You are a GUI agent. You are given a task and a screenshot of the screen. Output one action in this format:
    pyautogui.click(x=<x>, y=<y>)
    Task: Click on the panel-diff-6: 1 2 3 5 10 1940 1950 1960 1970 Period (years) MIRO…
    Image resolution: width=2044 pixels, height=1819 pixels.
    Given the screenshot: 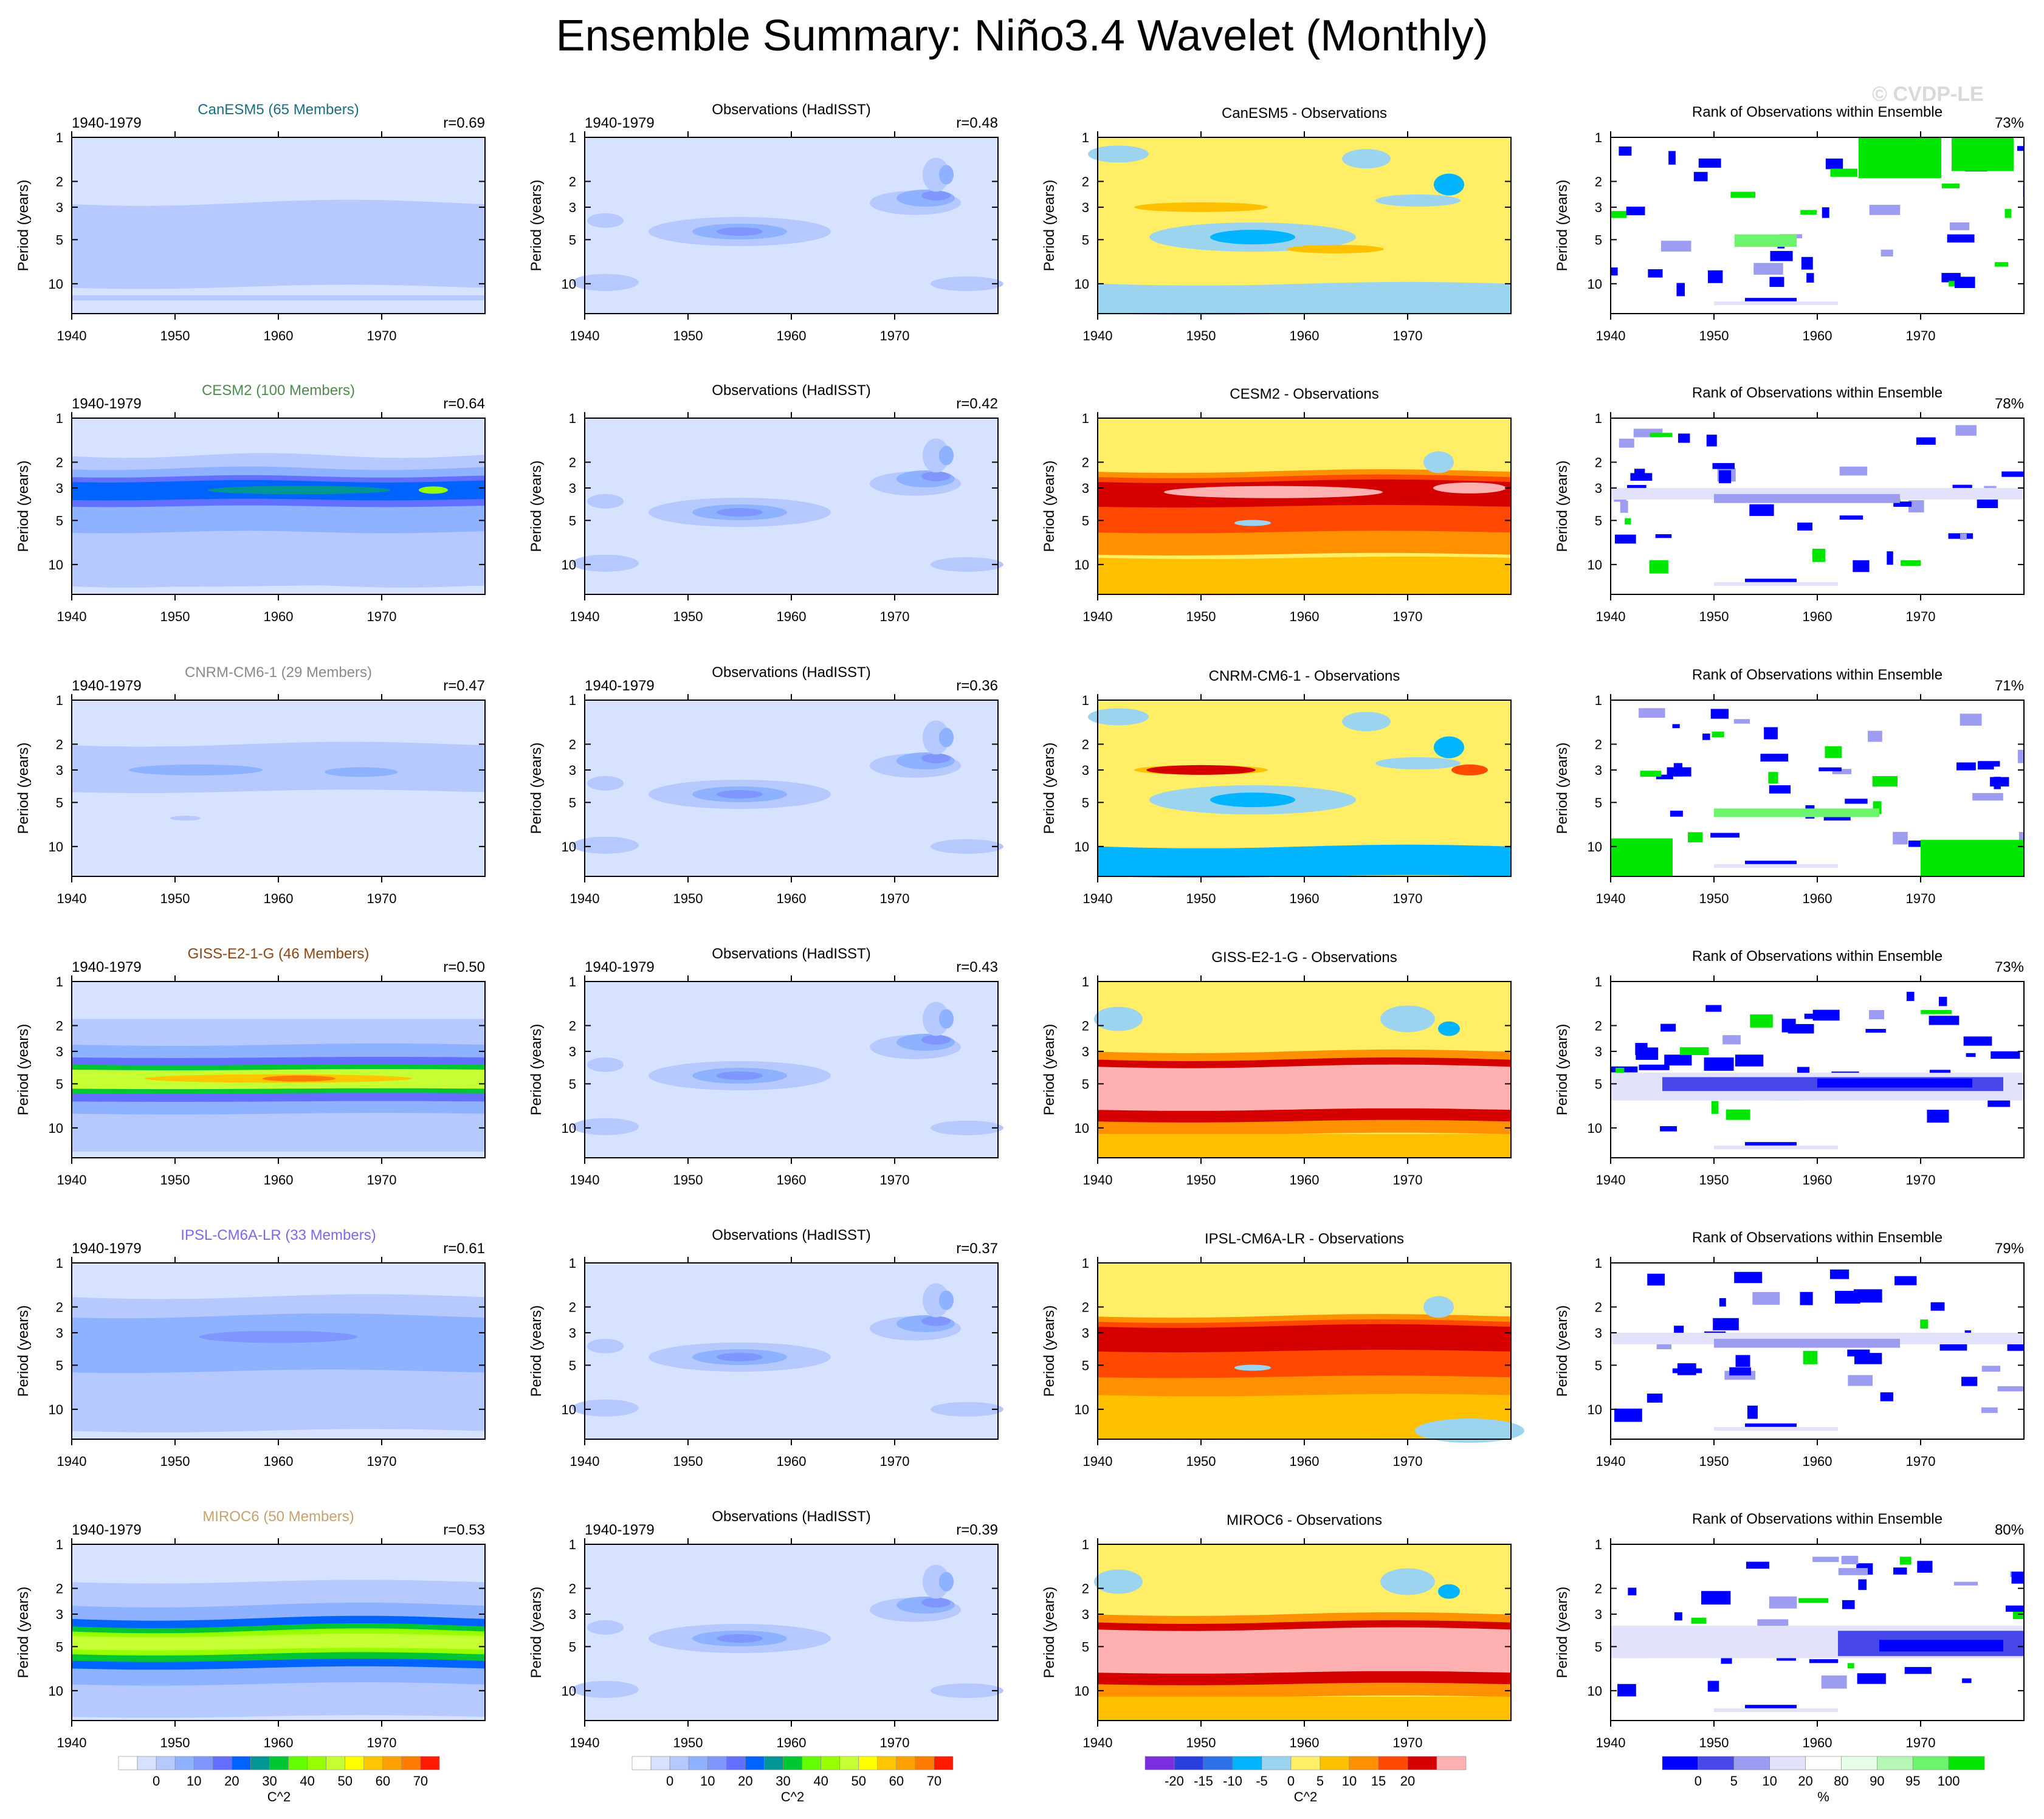 What is the action you would take?
    pyautogui.click(x=1277, y=1631)
    